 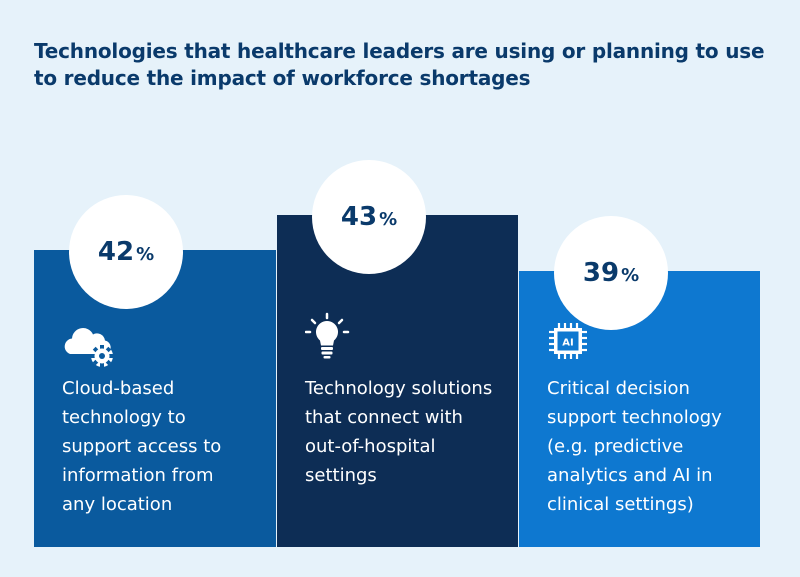 I want to click on description-line: Critical decision, so click(x=618, y=388).